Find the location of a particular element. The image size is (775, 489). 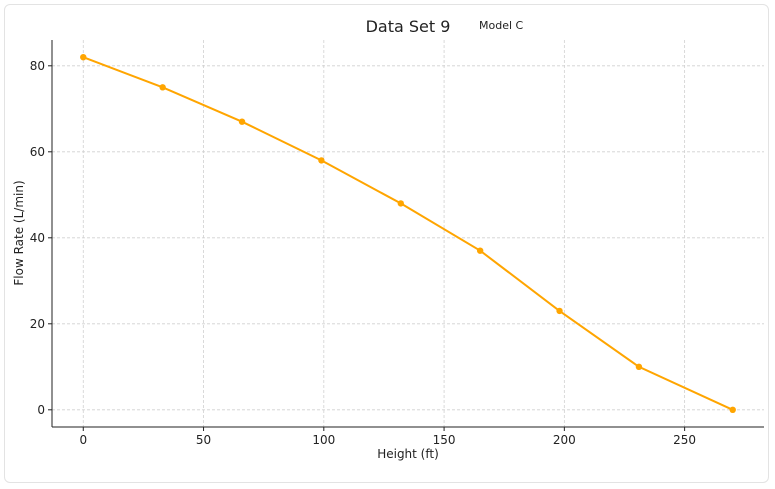

y-tick-label: 80 is located at coordinates (37, 66).